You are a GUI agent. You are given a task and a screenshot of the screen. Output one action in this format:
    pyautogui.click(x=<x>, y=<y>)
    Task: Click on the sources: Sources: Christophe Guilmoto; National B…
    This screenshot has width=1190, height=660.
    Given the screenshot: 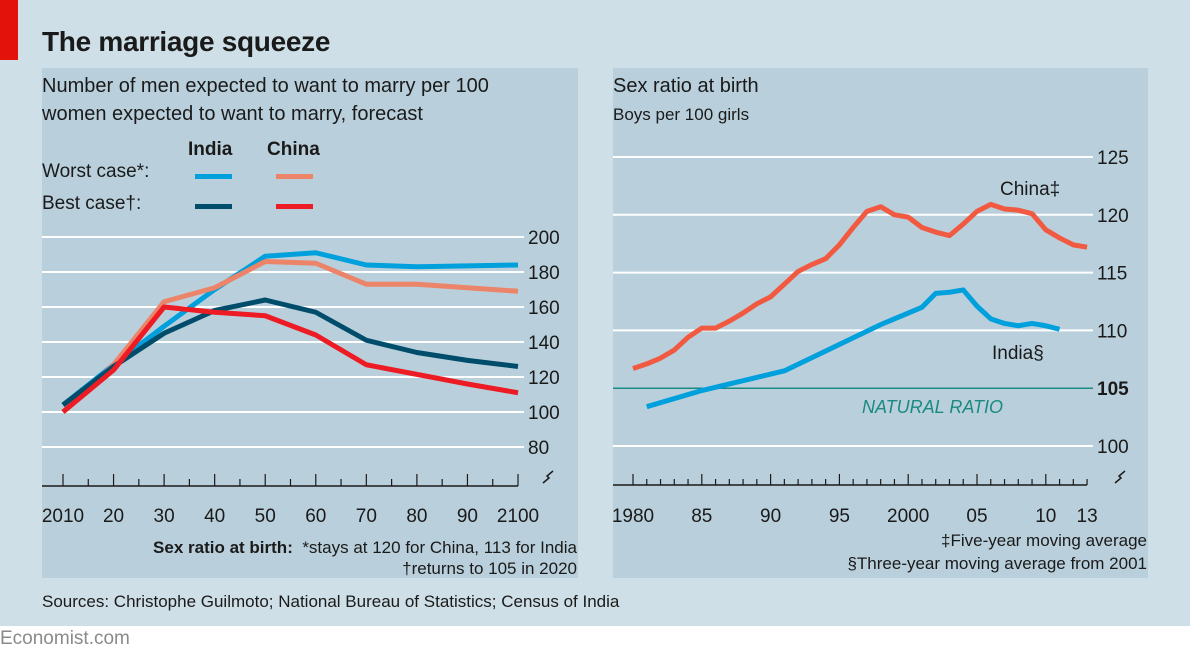 What is the action you would take?
    pyautogui.click(x=331, y=601)
    